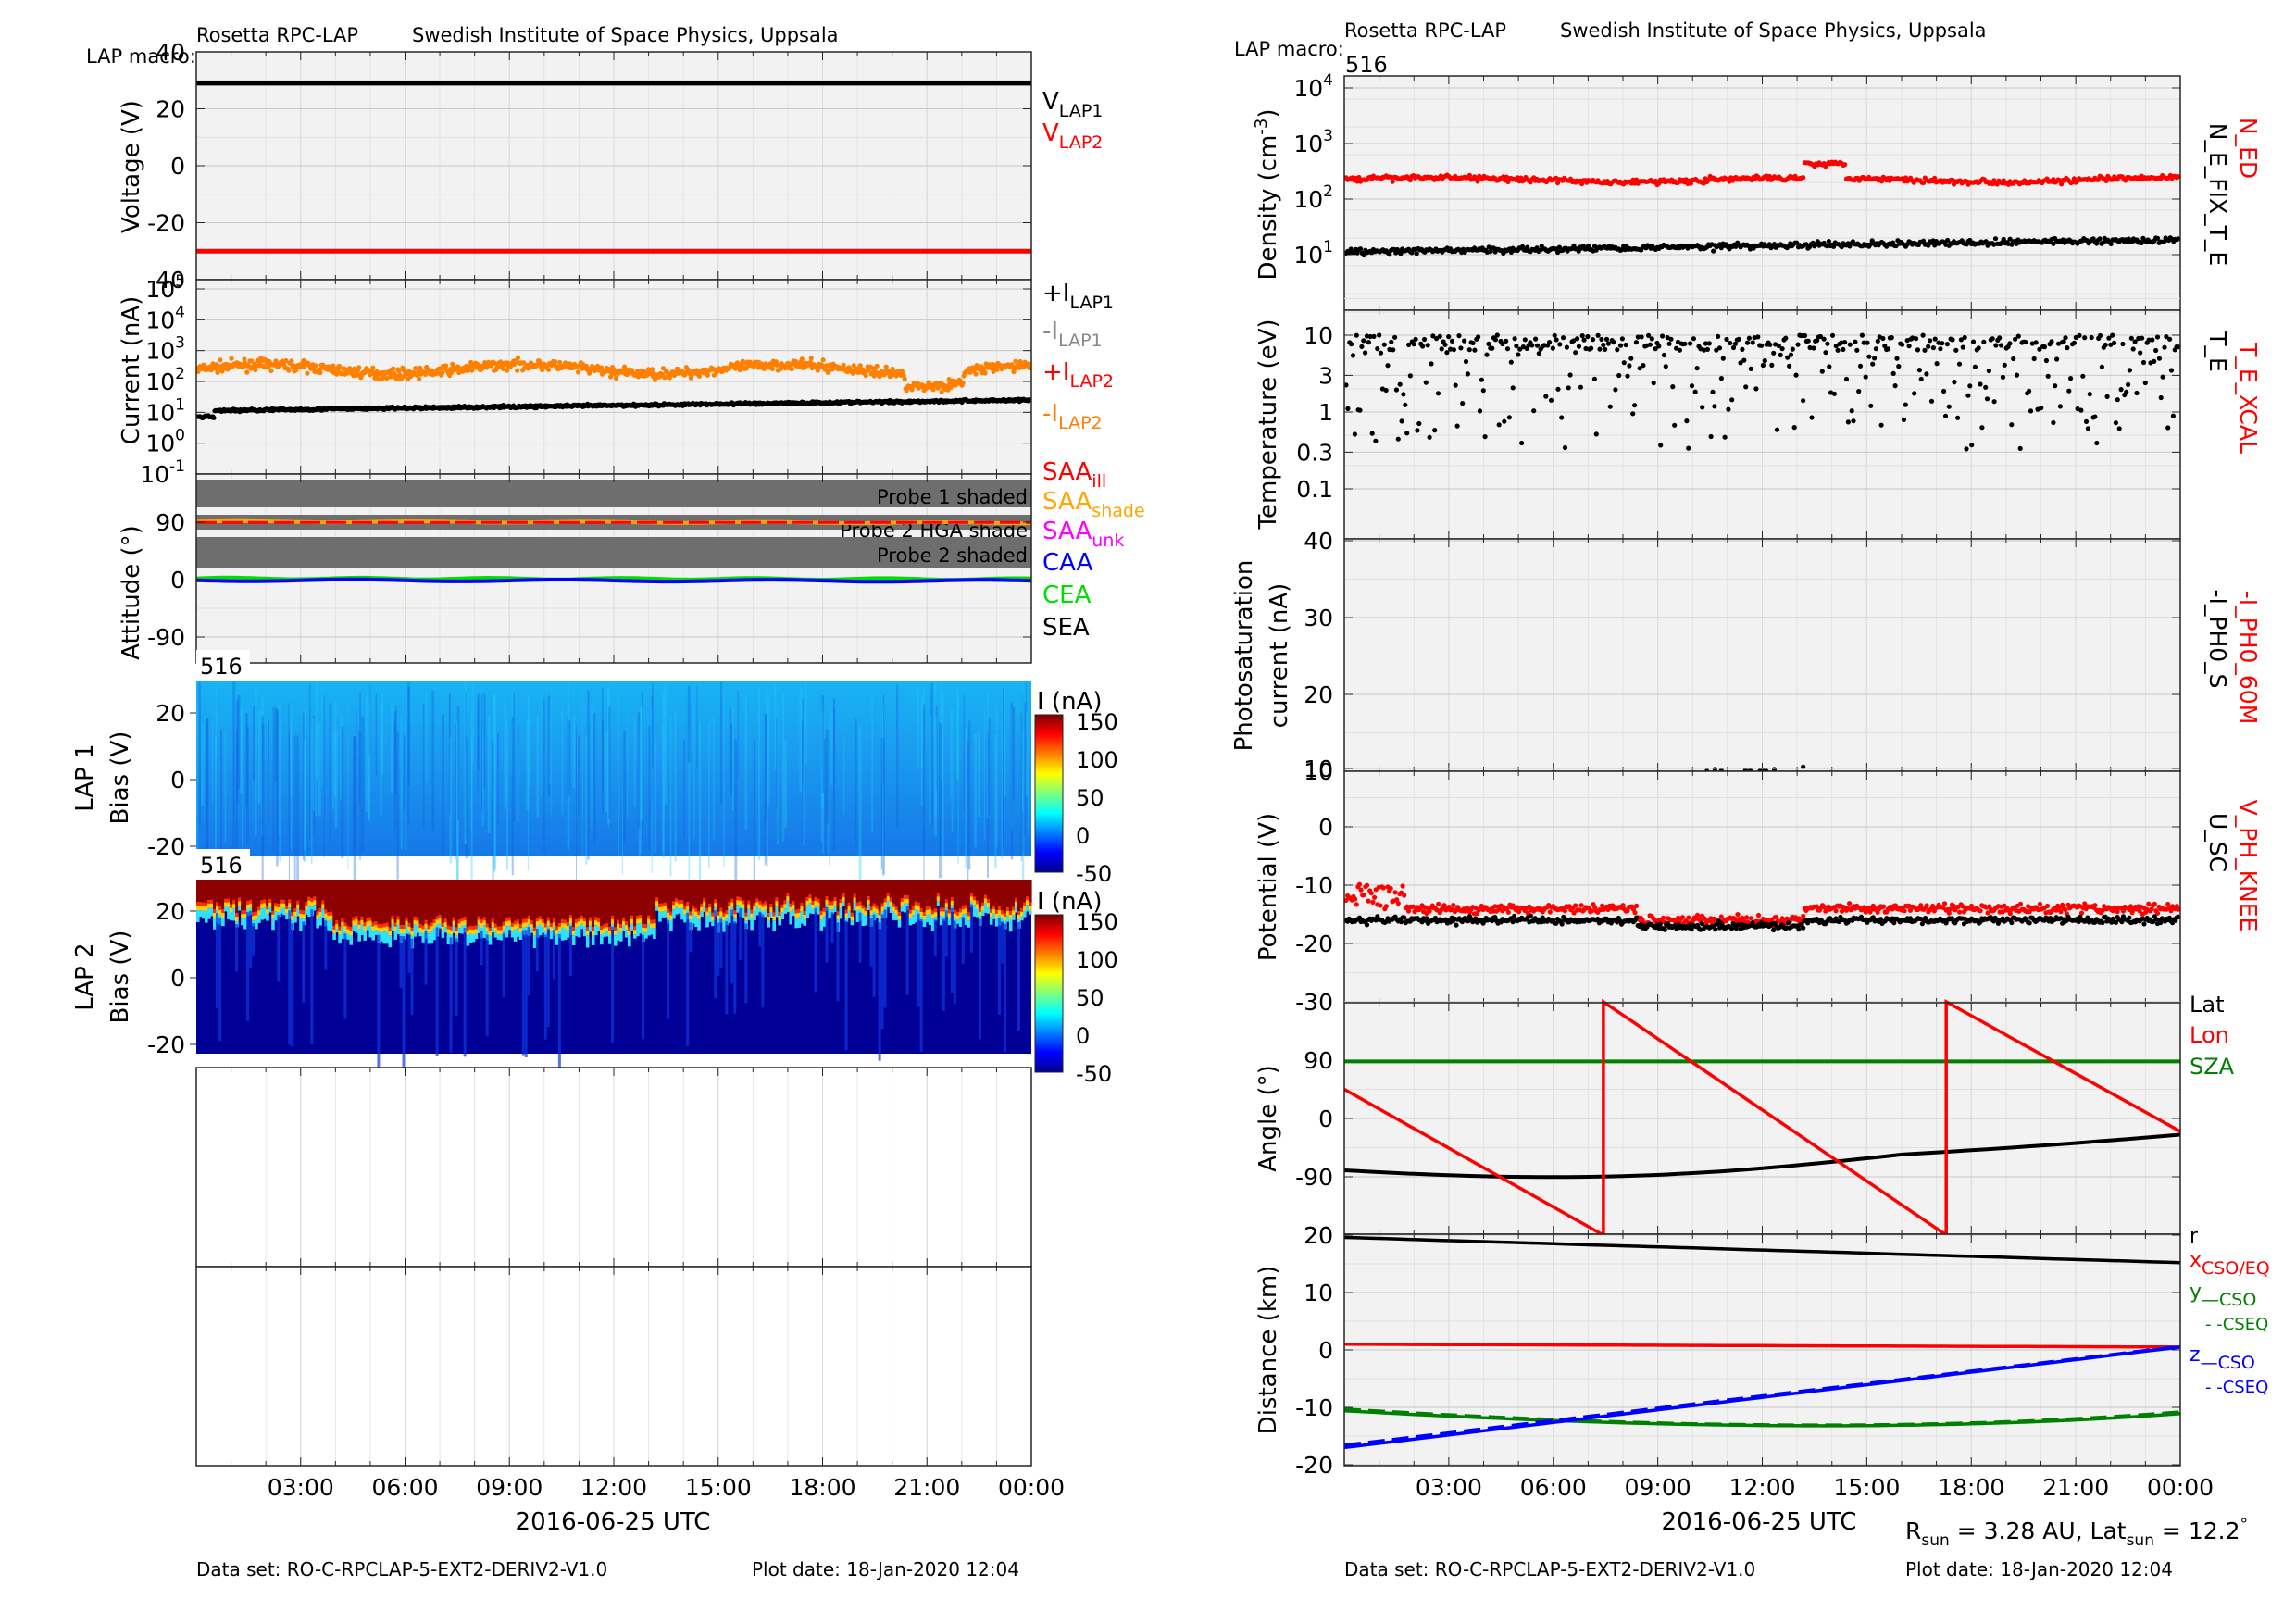  I want to click on macro-label-right: LAP macro:, so click(1289, 49).